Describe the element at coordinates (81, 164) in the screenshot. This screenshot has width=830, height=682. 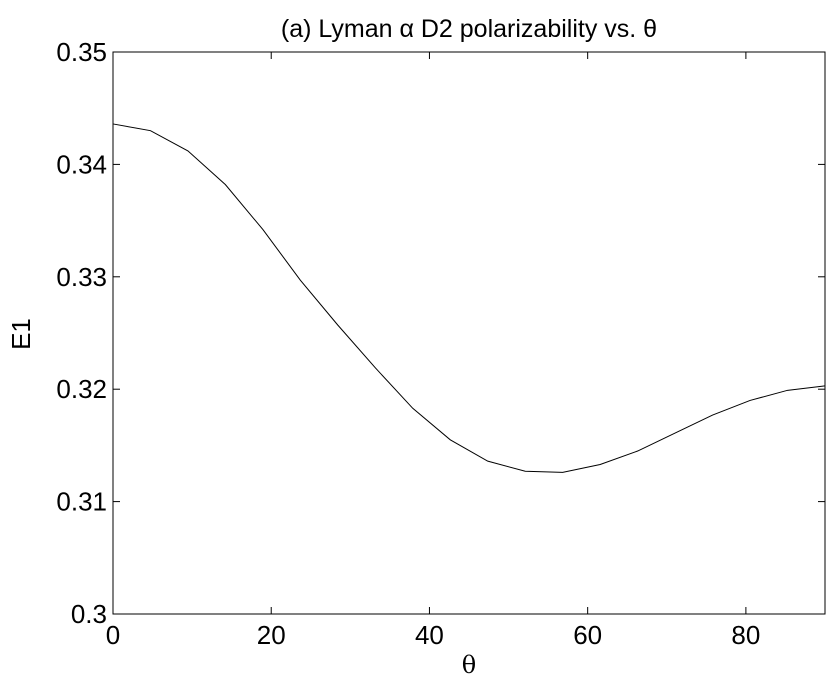
I see `y-tick-label: 0.34` at that location.